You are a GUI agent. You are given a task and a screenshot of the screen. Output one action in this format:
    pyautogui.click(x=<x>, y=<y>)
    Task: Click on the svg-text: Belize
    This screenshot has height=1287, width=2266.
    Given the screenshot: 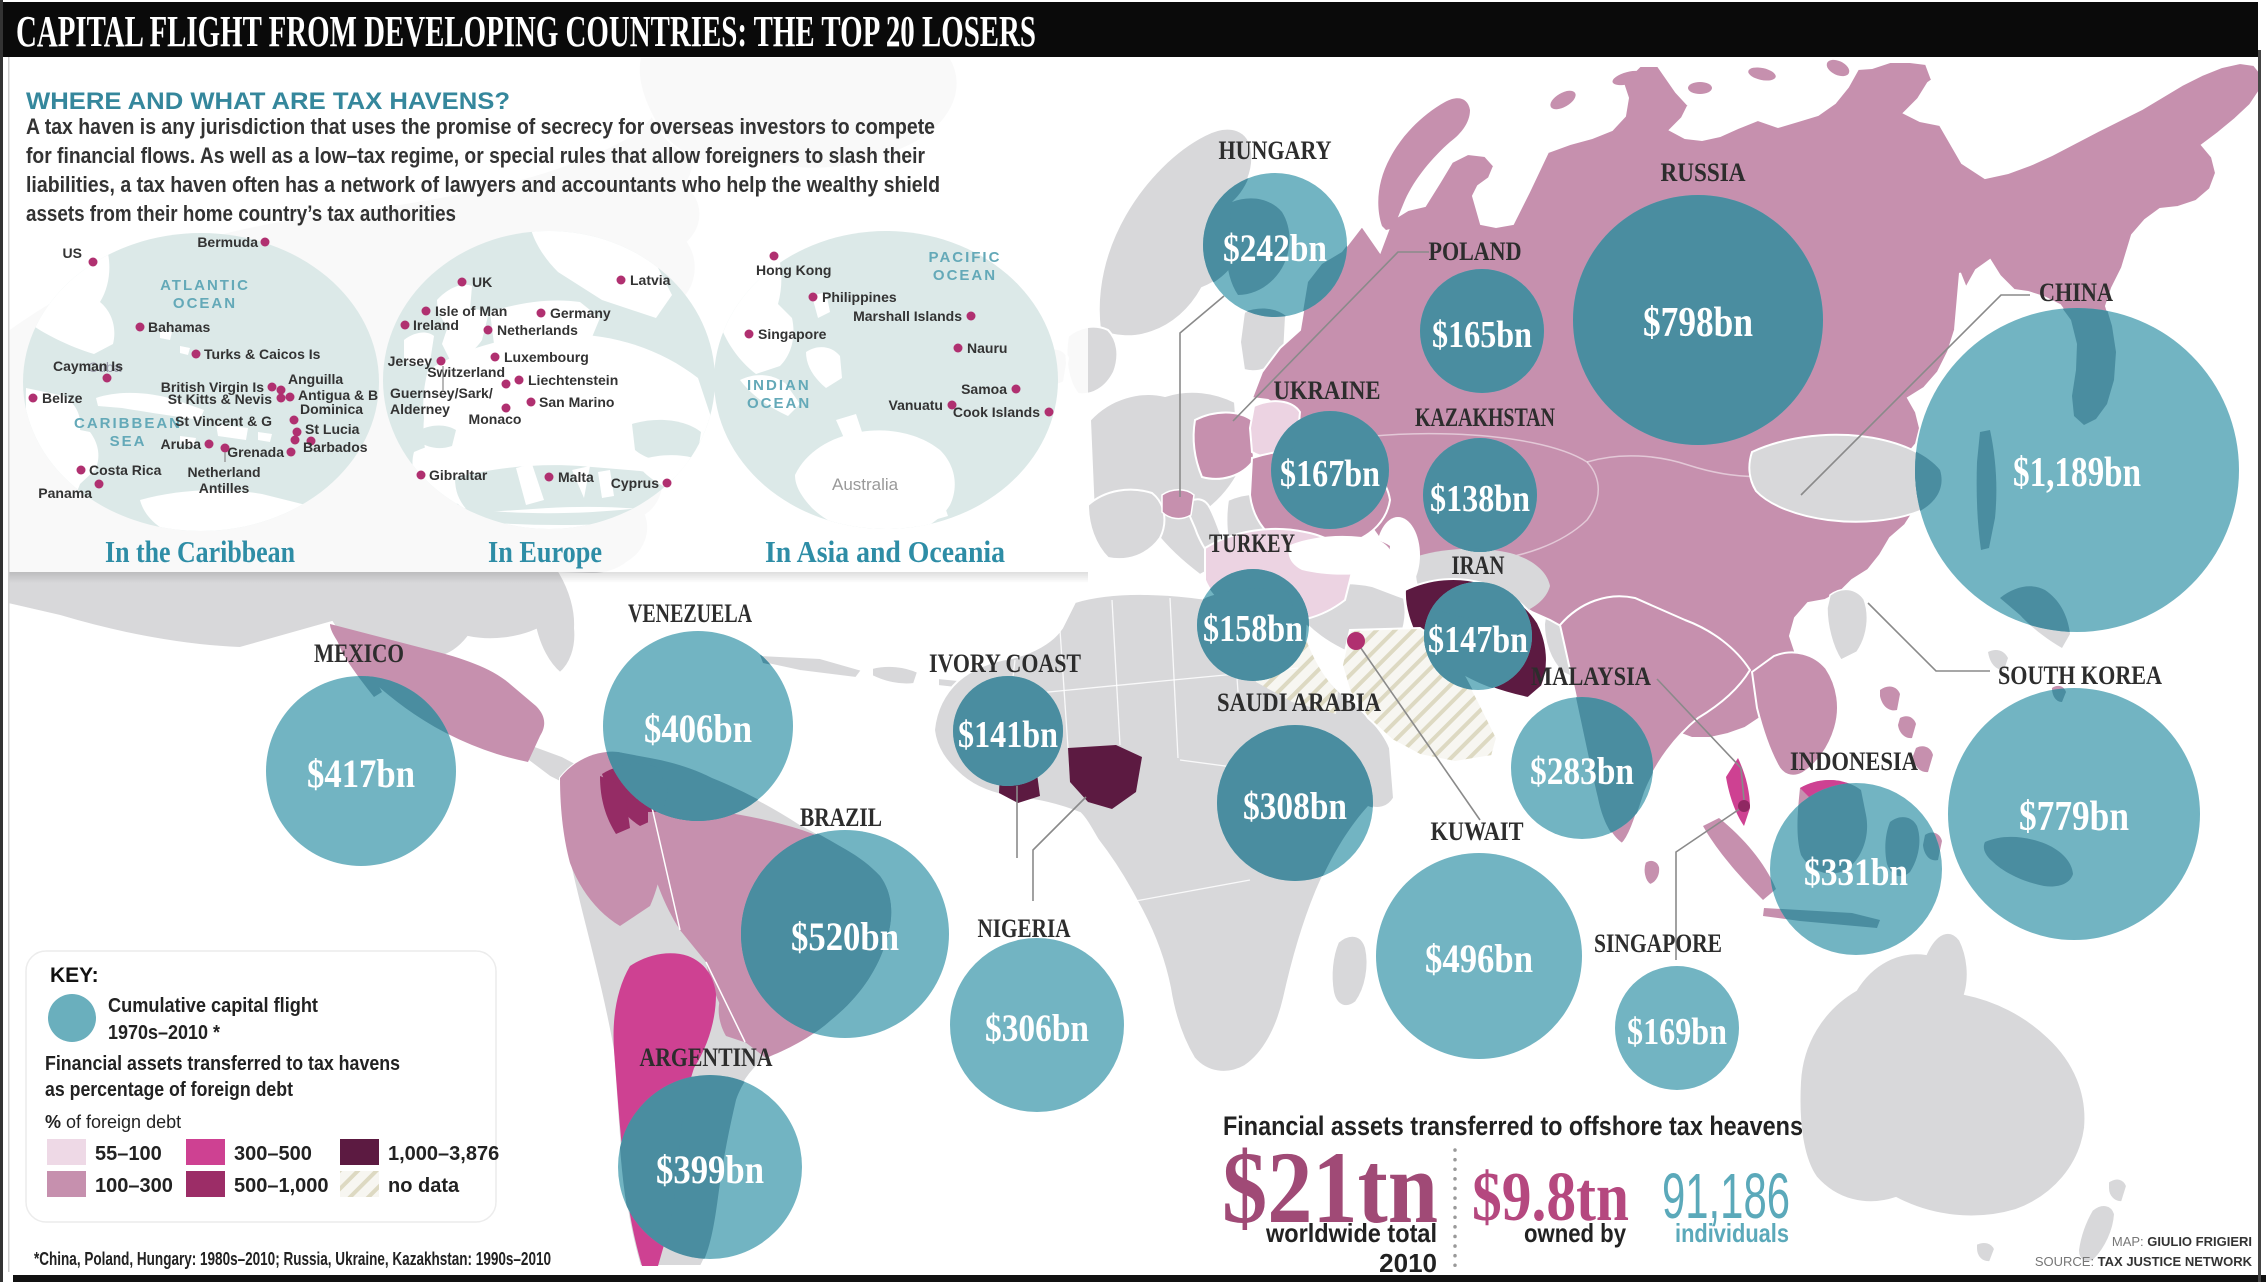 What is the action you would take?
    pyautogui.click(x=62, y=398)
    